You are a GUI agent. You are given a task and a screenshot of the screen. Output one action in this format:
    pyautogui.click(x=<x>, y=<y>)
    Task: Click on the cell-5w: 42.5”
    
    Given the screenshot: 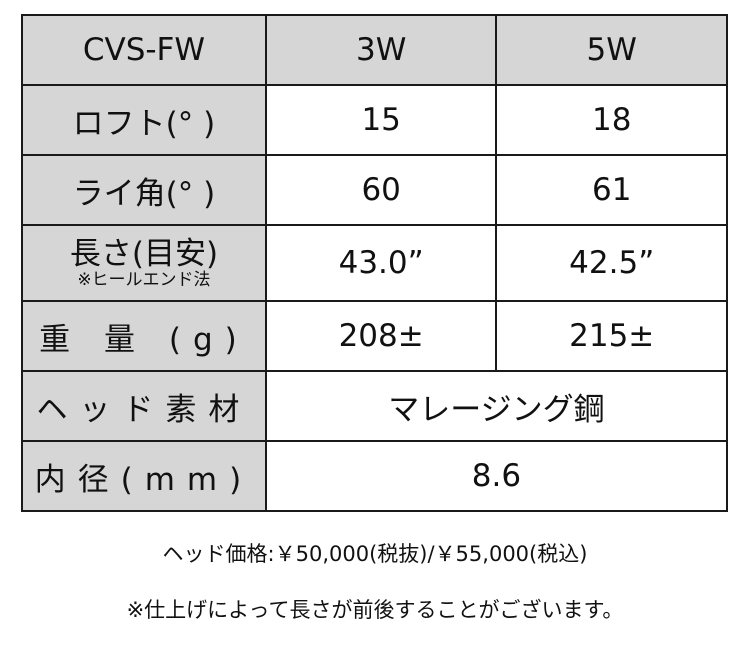 What is the action you would take?
    pyautogui.click(x=611, y=263)
    